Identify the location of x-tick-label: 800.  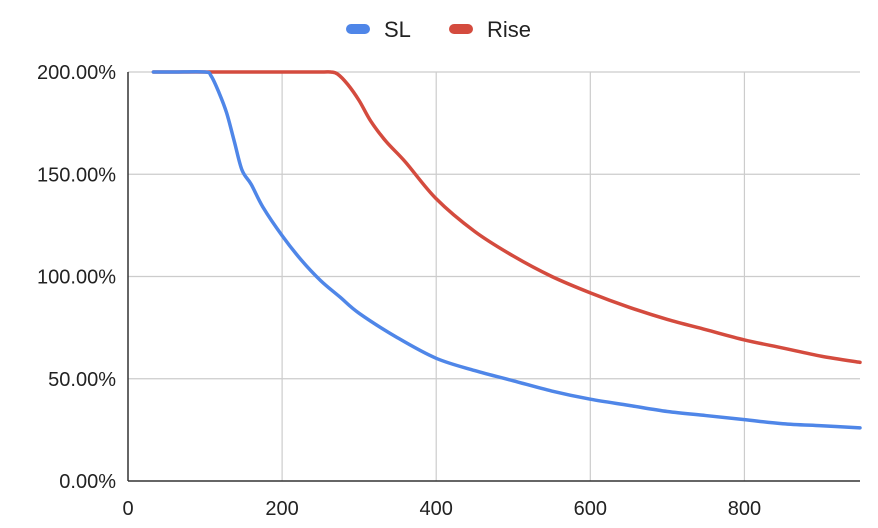
(744, 509).